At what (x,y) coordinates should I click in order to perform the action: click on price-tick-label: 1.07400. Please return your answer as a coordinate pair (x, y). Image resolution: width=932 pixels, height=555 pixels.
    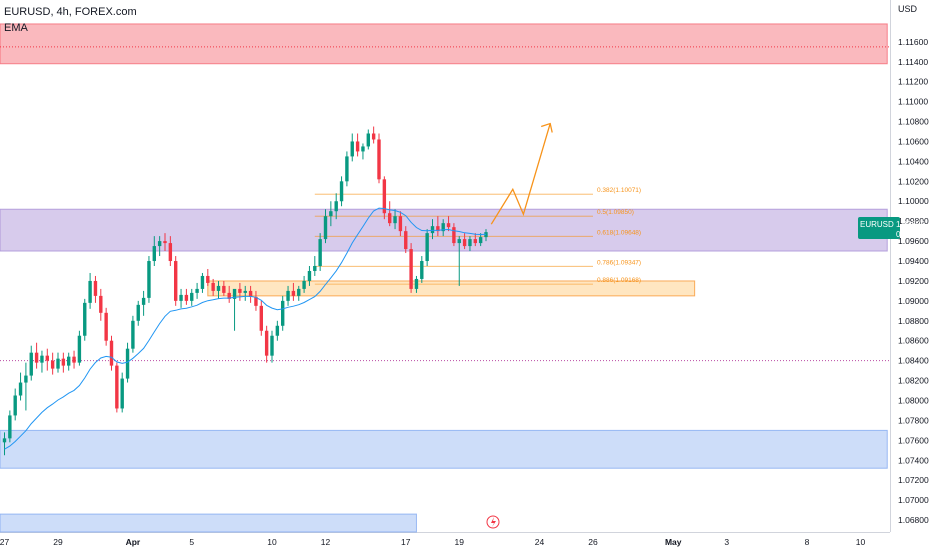
    Looking at the image, I should click on (913, 460).